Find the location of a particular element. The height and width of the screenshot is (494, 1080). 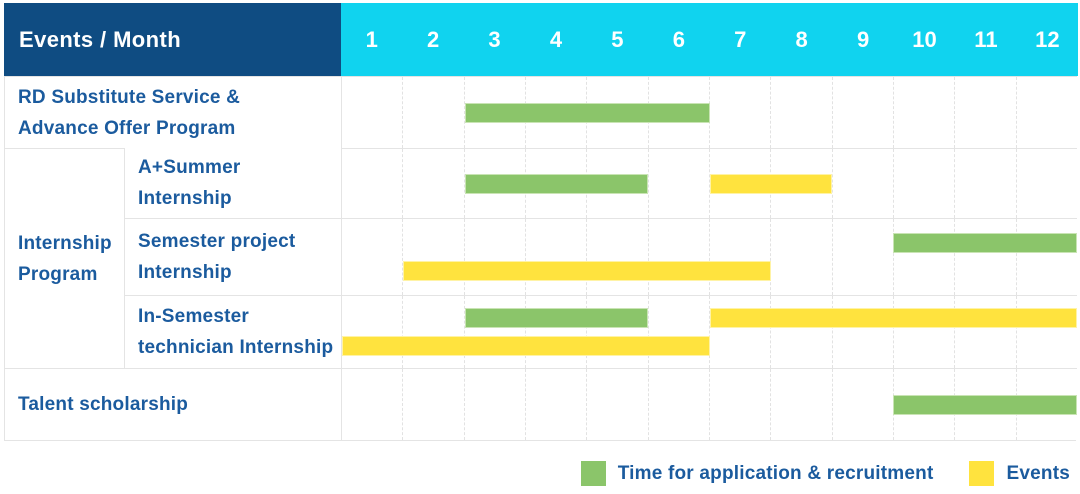

month-header-3: 3 is located at coordinates (494, 39).